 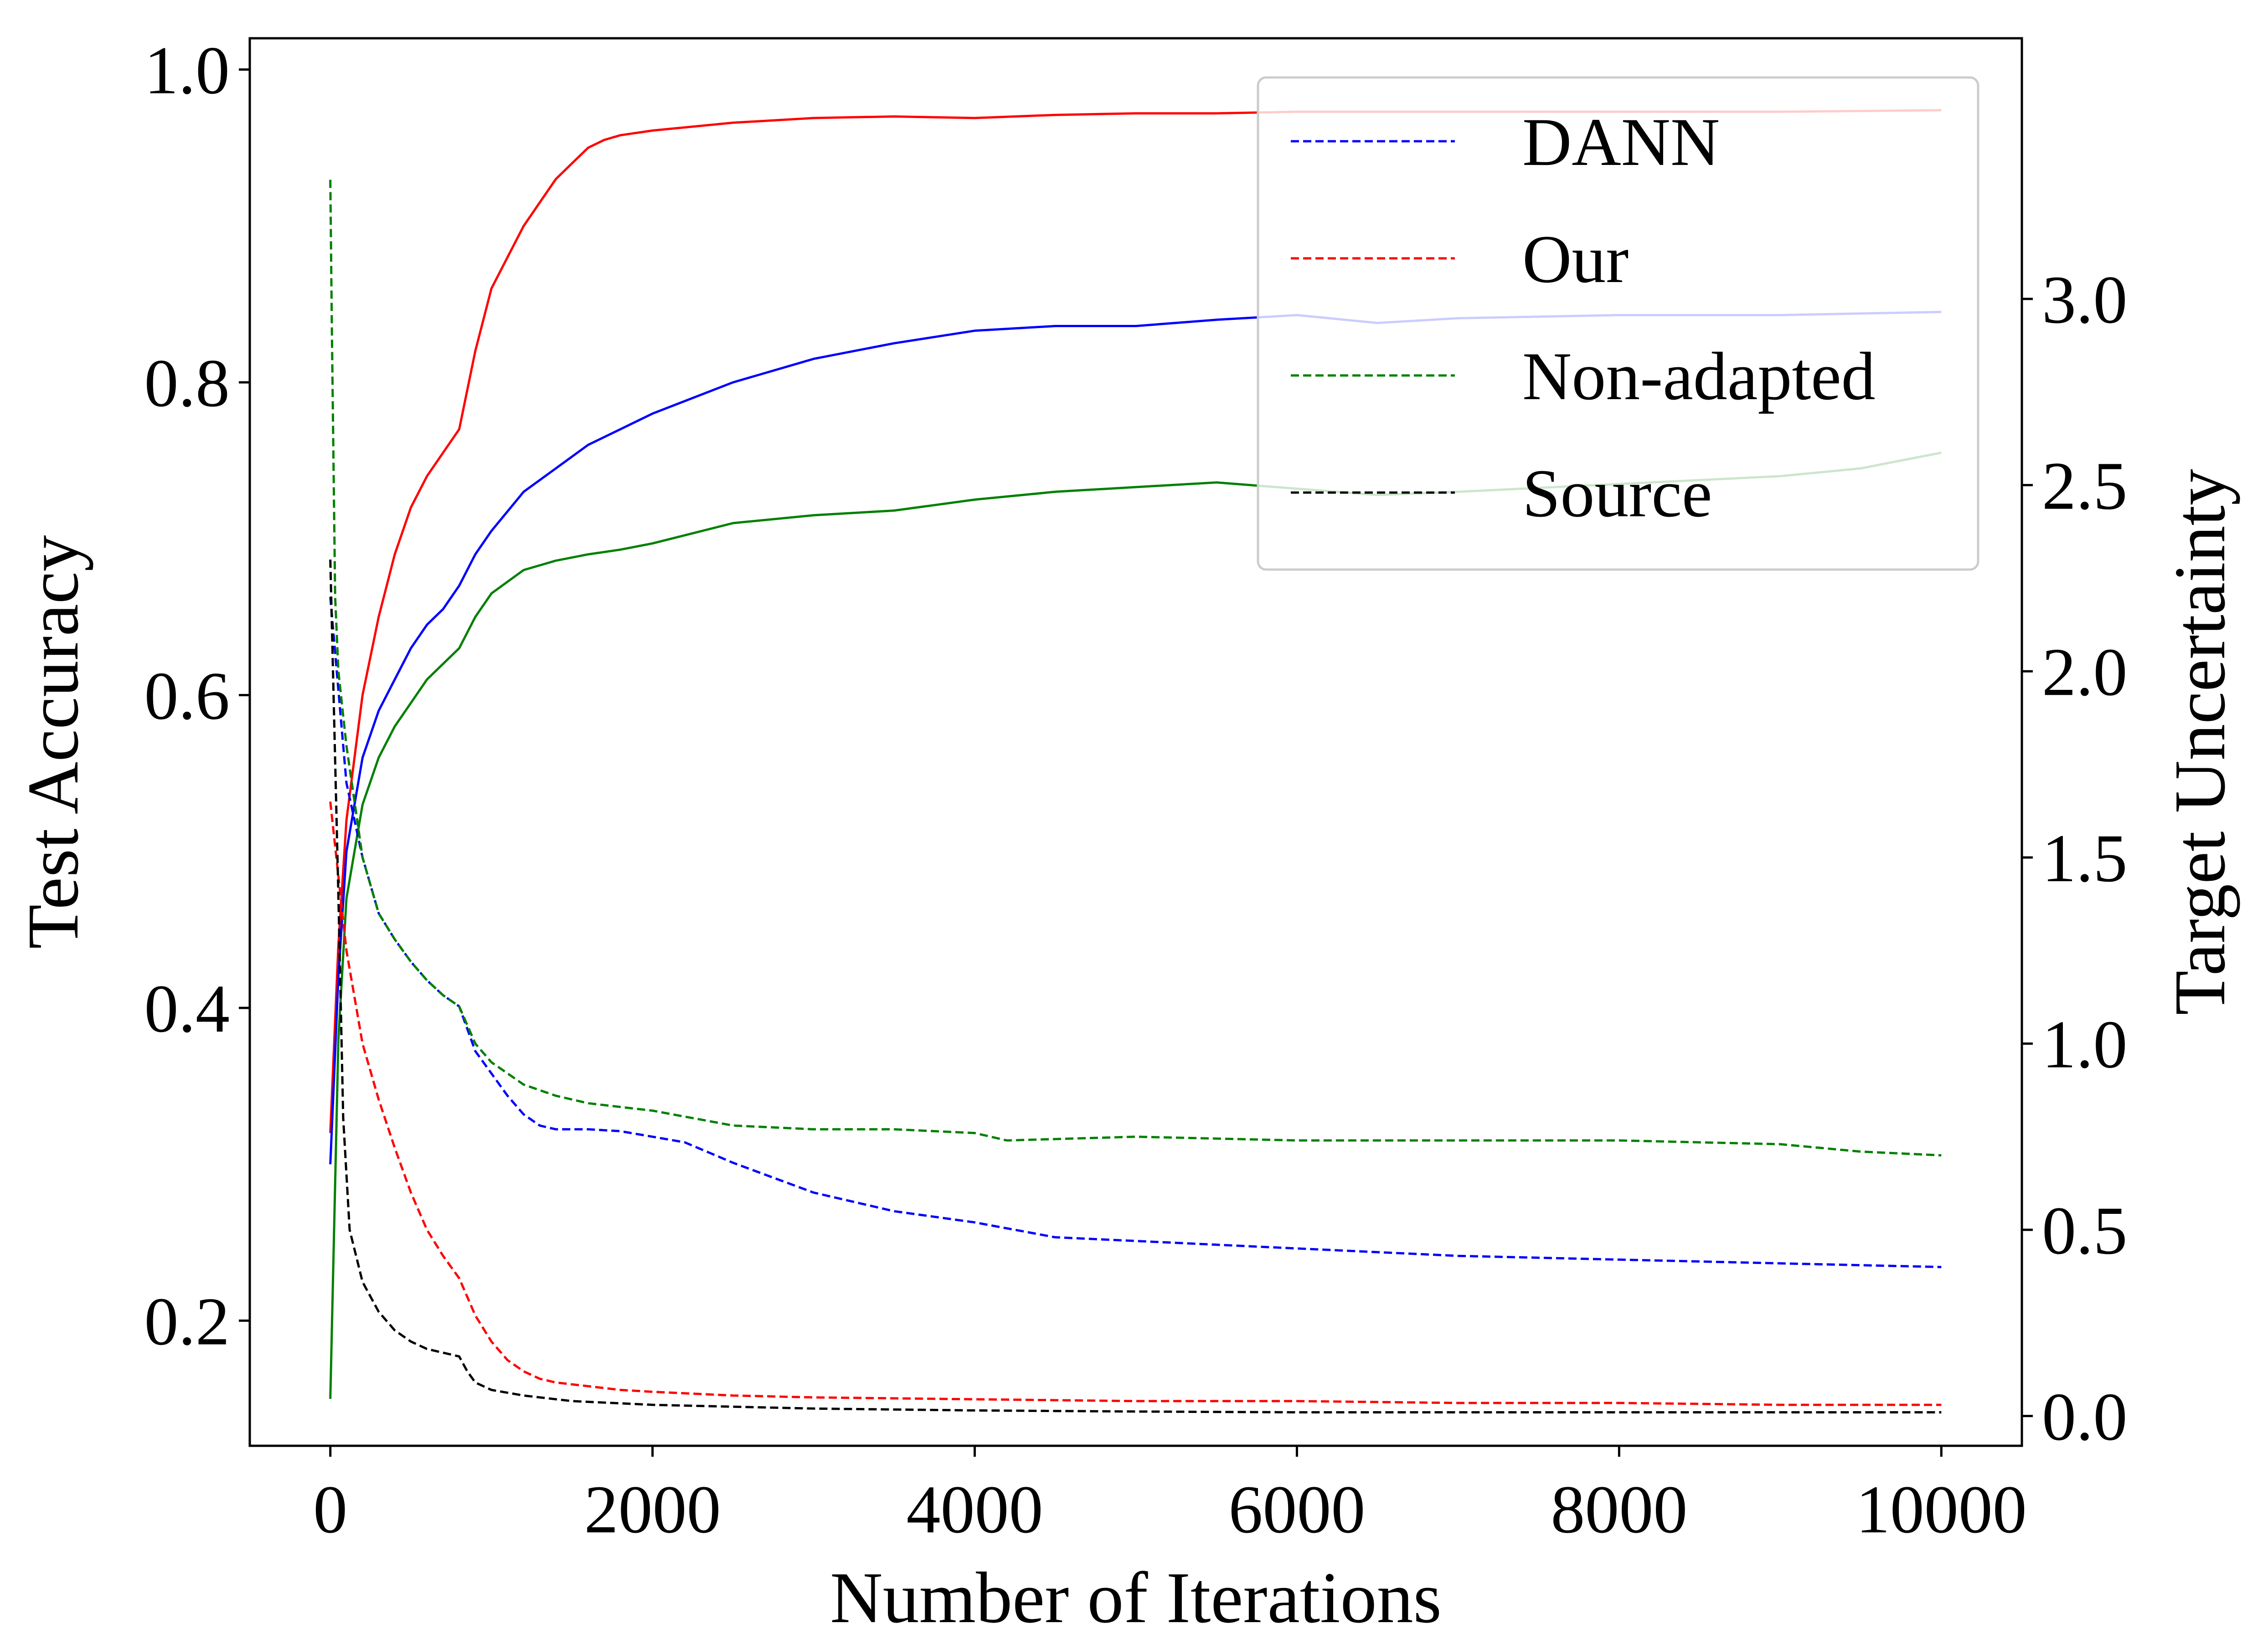 What do you see at coordinates (187, 696) in the screenshot?
I see `y-left-tick-label: 0.6` at bounding box center [187, 696].